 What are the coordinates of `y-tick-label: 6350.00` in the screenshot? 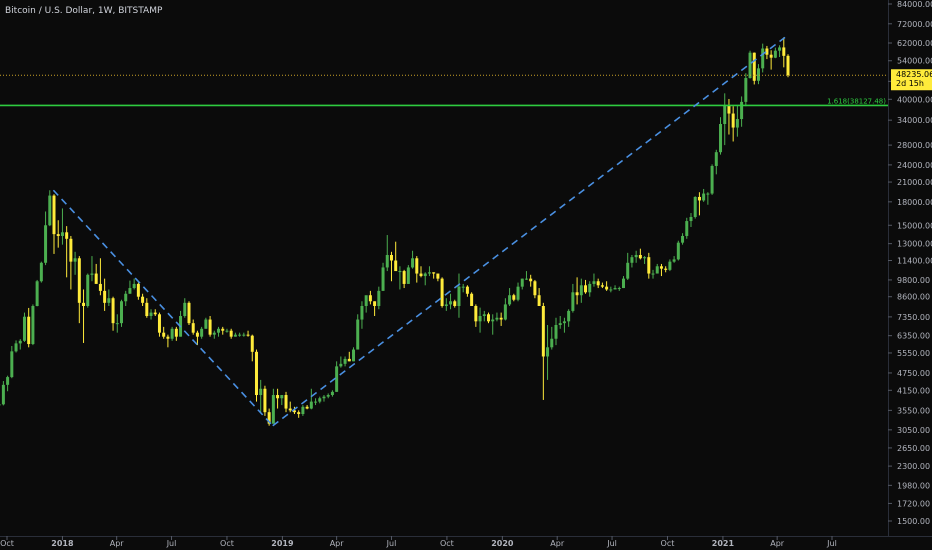 It's located at (913, 336).